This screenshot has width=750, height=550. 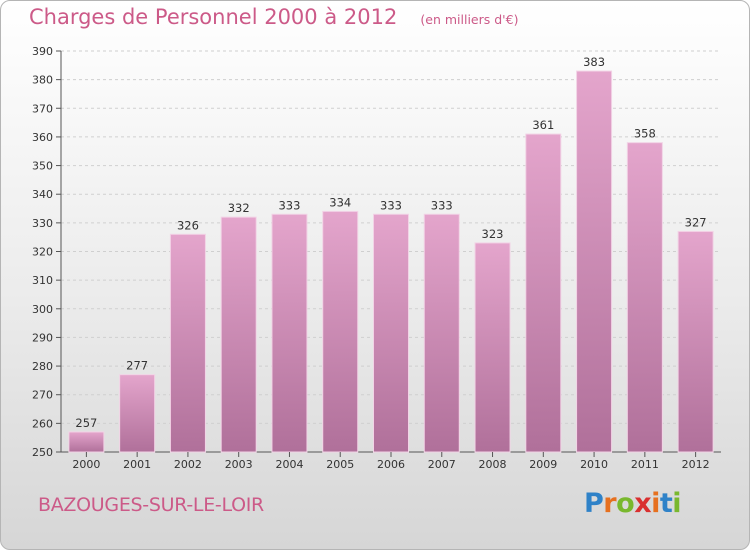 I want to click on y-tick-label: 310, so click(x=42, y=280).